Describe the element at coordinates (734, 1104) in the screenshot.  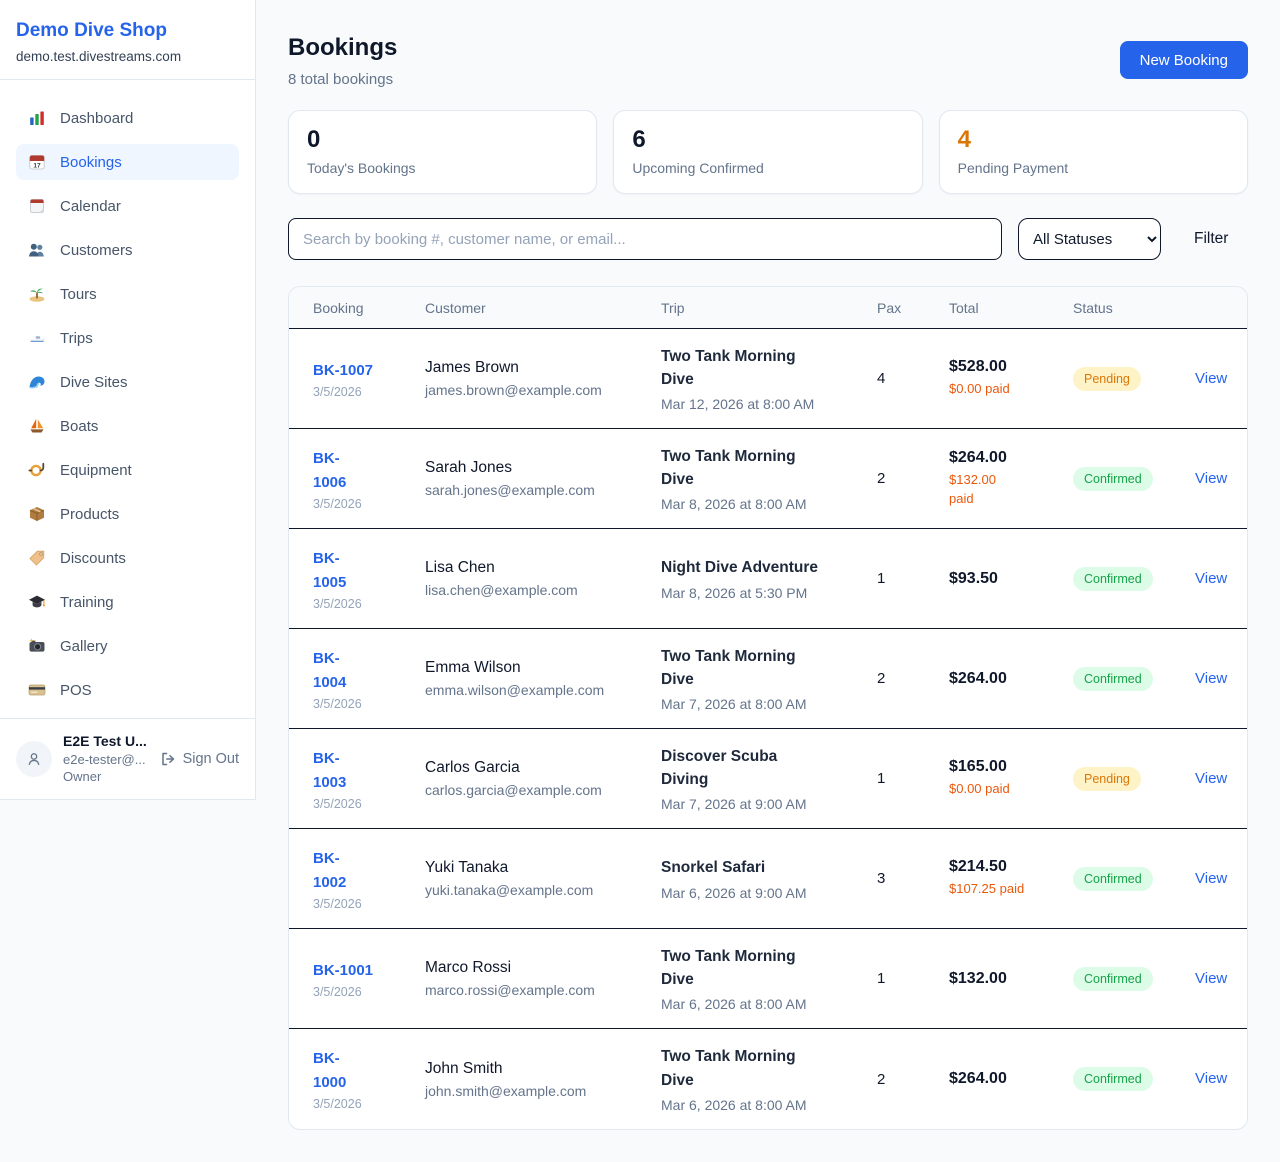
I see `trip-datetime: Mar 6, 2026 at 8:00 AM` at that location.